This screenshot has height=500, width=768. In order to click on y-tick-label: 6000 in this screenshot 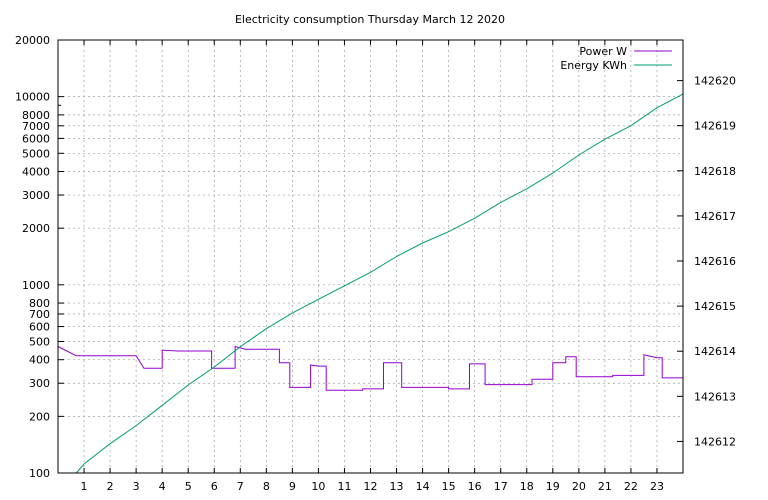, I will do `click(36, 138)`.